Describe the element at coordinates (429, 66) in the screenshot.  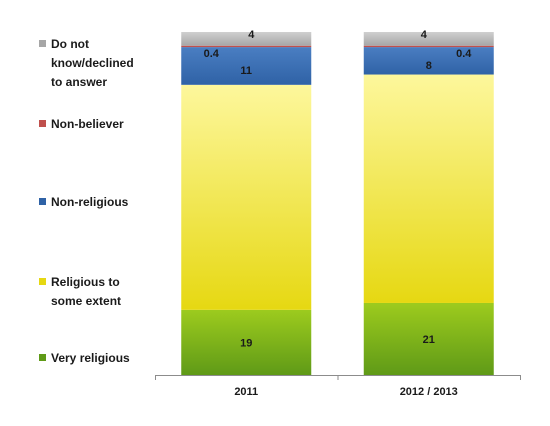
I see `data-label-non-religious-2012-2013: 8` at that location.